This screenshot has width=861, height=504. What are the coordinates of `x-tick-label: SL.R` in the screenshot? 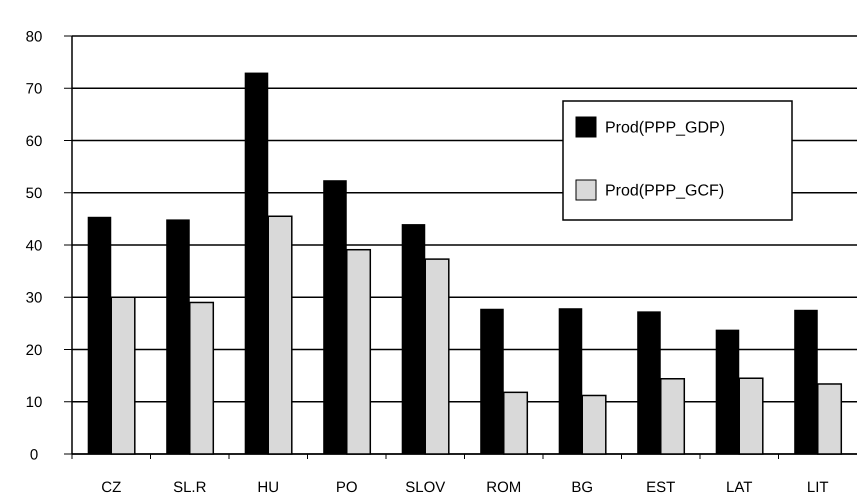 It's located at (190, 487).